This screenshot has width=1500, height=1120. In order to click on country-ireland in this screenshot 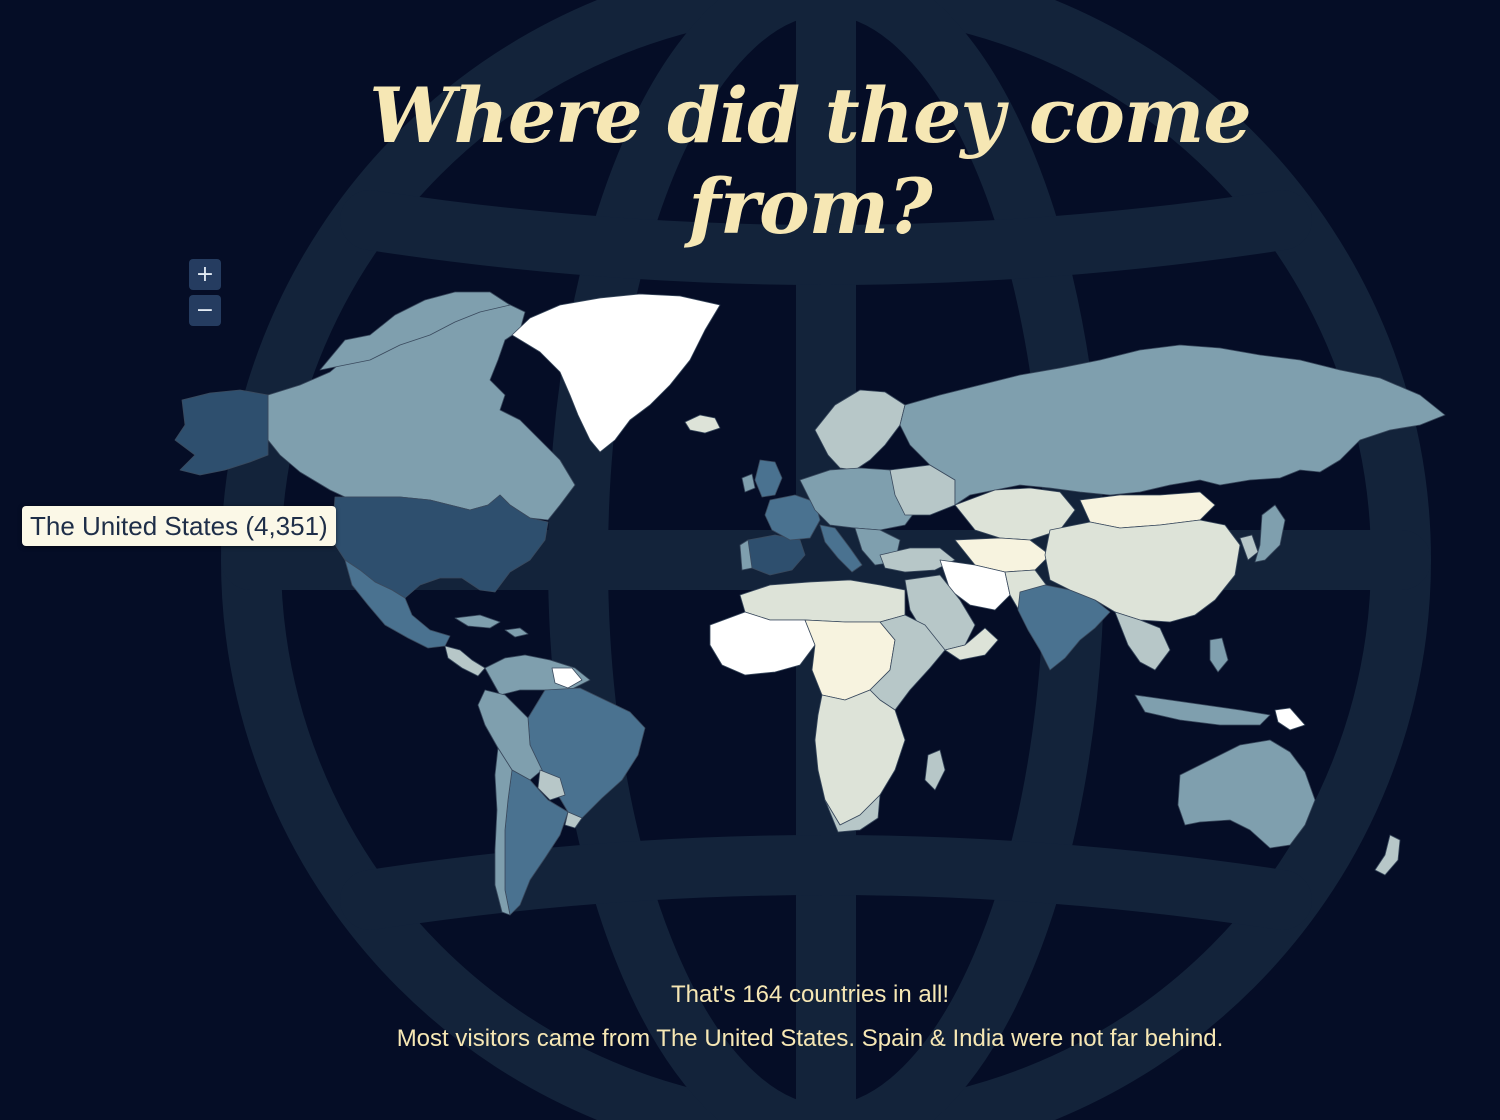, I will do `click(748, 483)`.